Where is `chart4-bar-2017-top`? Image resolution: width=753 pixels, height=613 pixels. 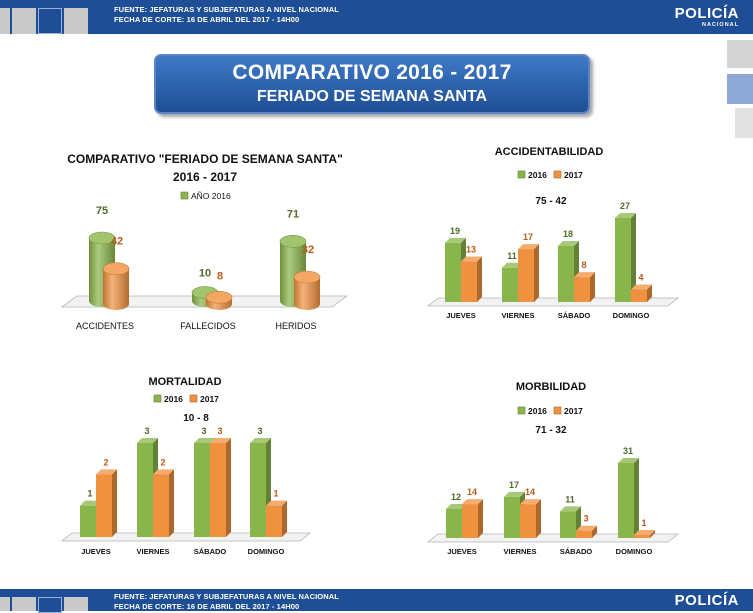
chart4-bar-2017-top is located at coordinates (644, 532).